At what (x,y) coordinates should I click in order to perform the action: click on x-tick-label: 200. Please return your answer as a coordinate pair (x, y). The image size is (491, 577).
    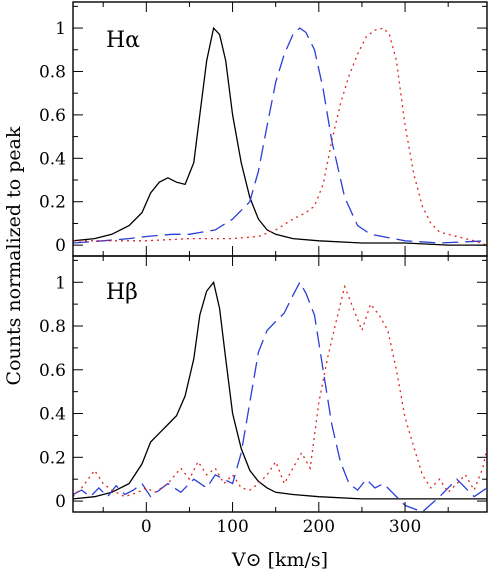
    Looking at the image, I should click on (319, 527).